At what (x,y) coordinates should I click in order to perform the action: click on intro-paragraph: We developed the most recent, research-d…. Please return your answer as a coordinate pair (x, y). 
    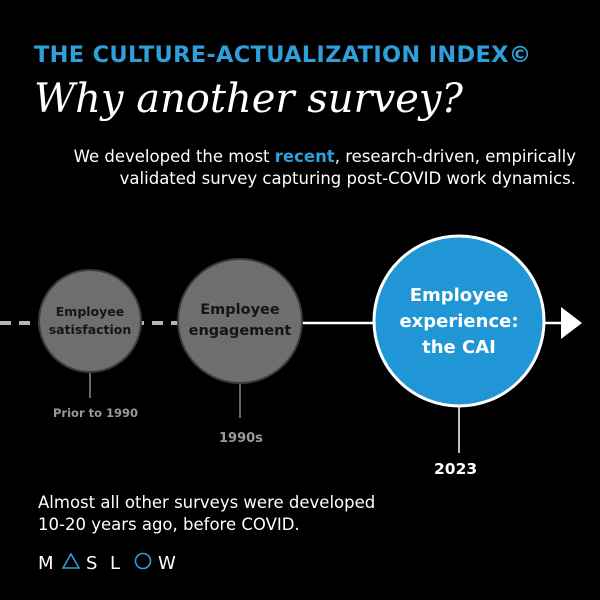
    Looking at the image, I should click on (296, 168).